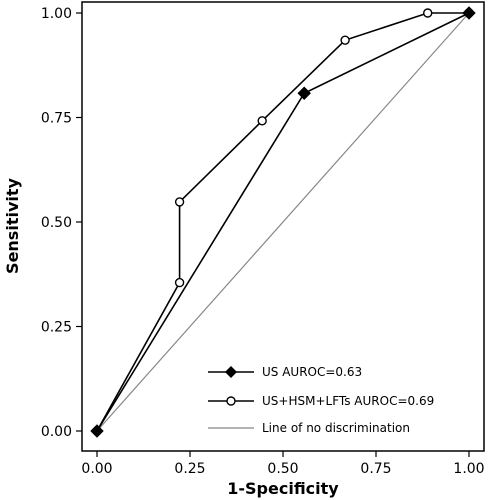 Image resolution: width=489 pixels, height=500 pixels. Describe the element at coordinates (282, 469) in the screenshot. I see `x-tick-label: 0.50` at that location.